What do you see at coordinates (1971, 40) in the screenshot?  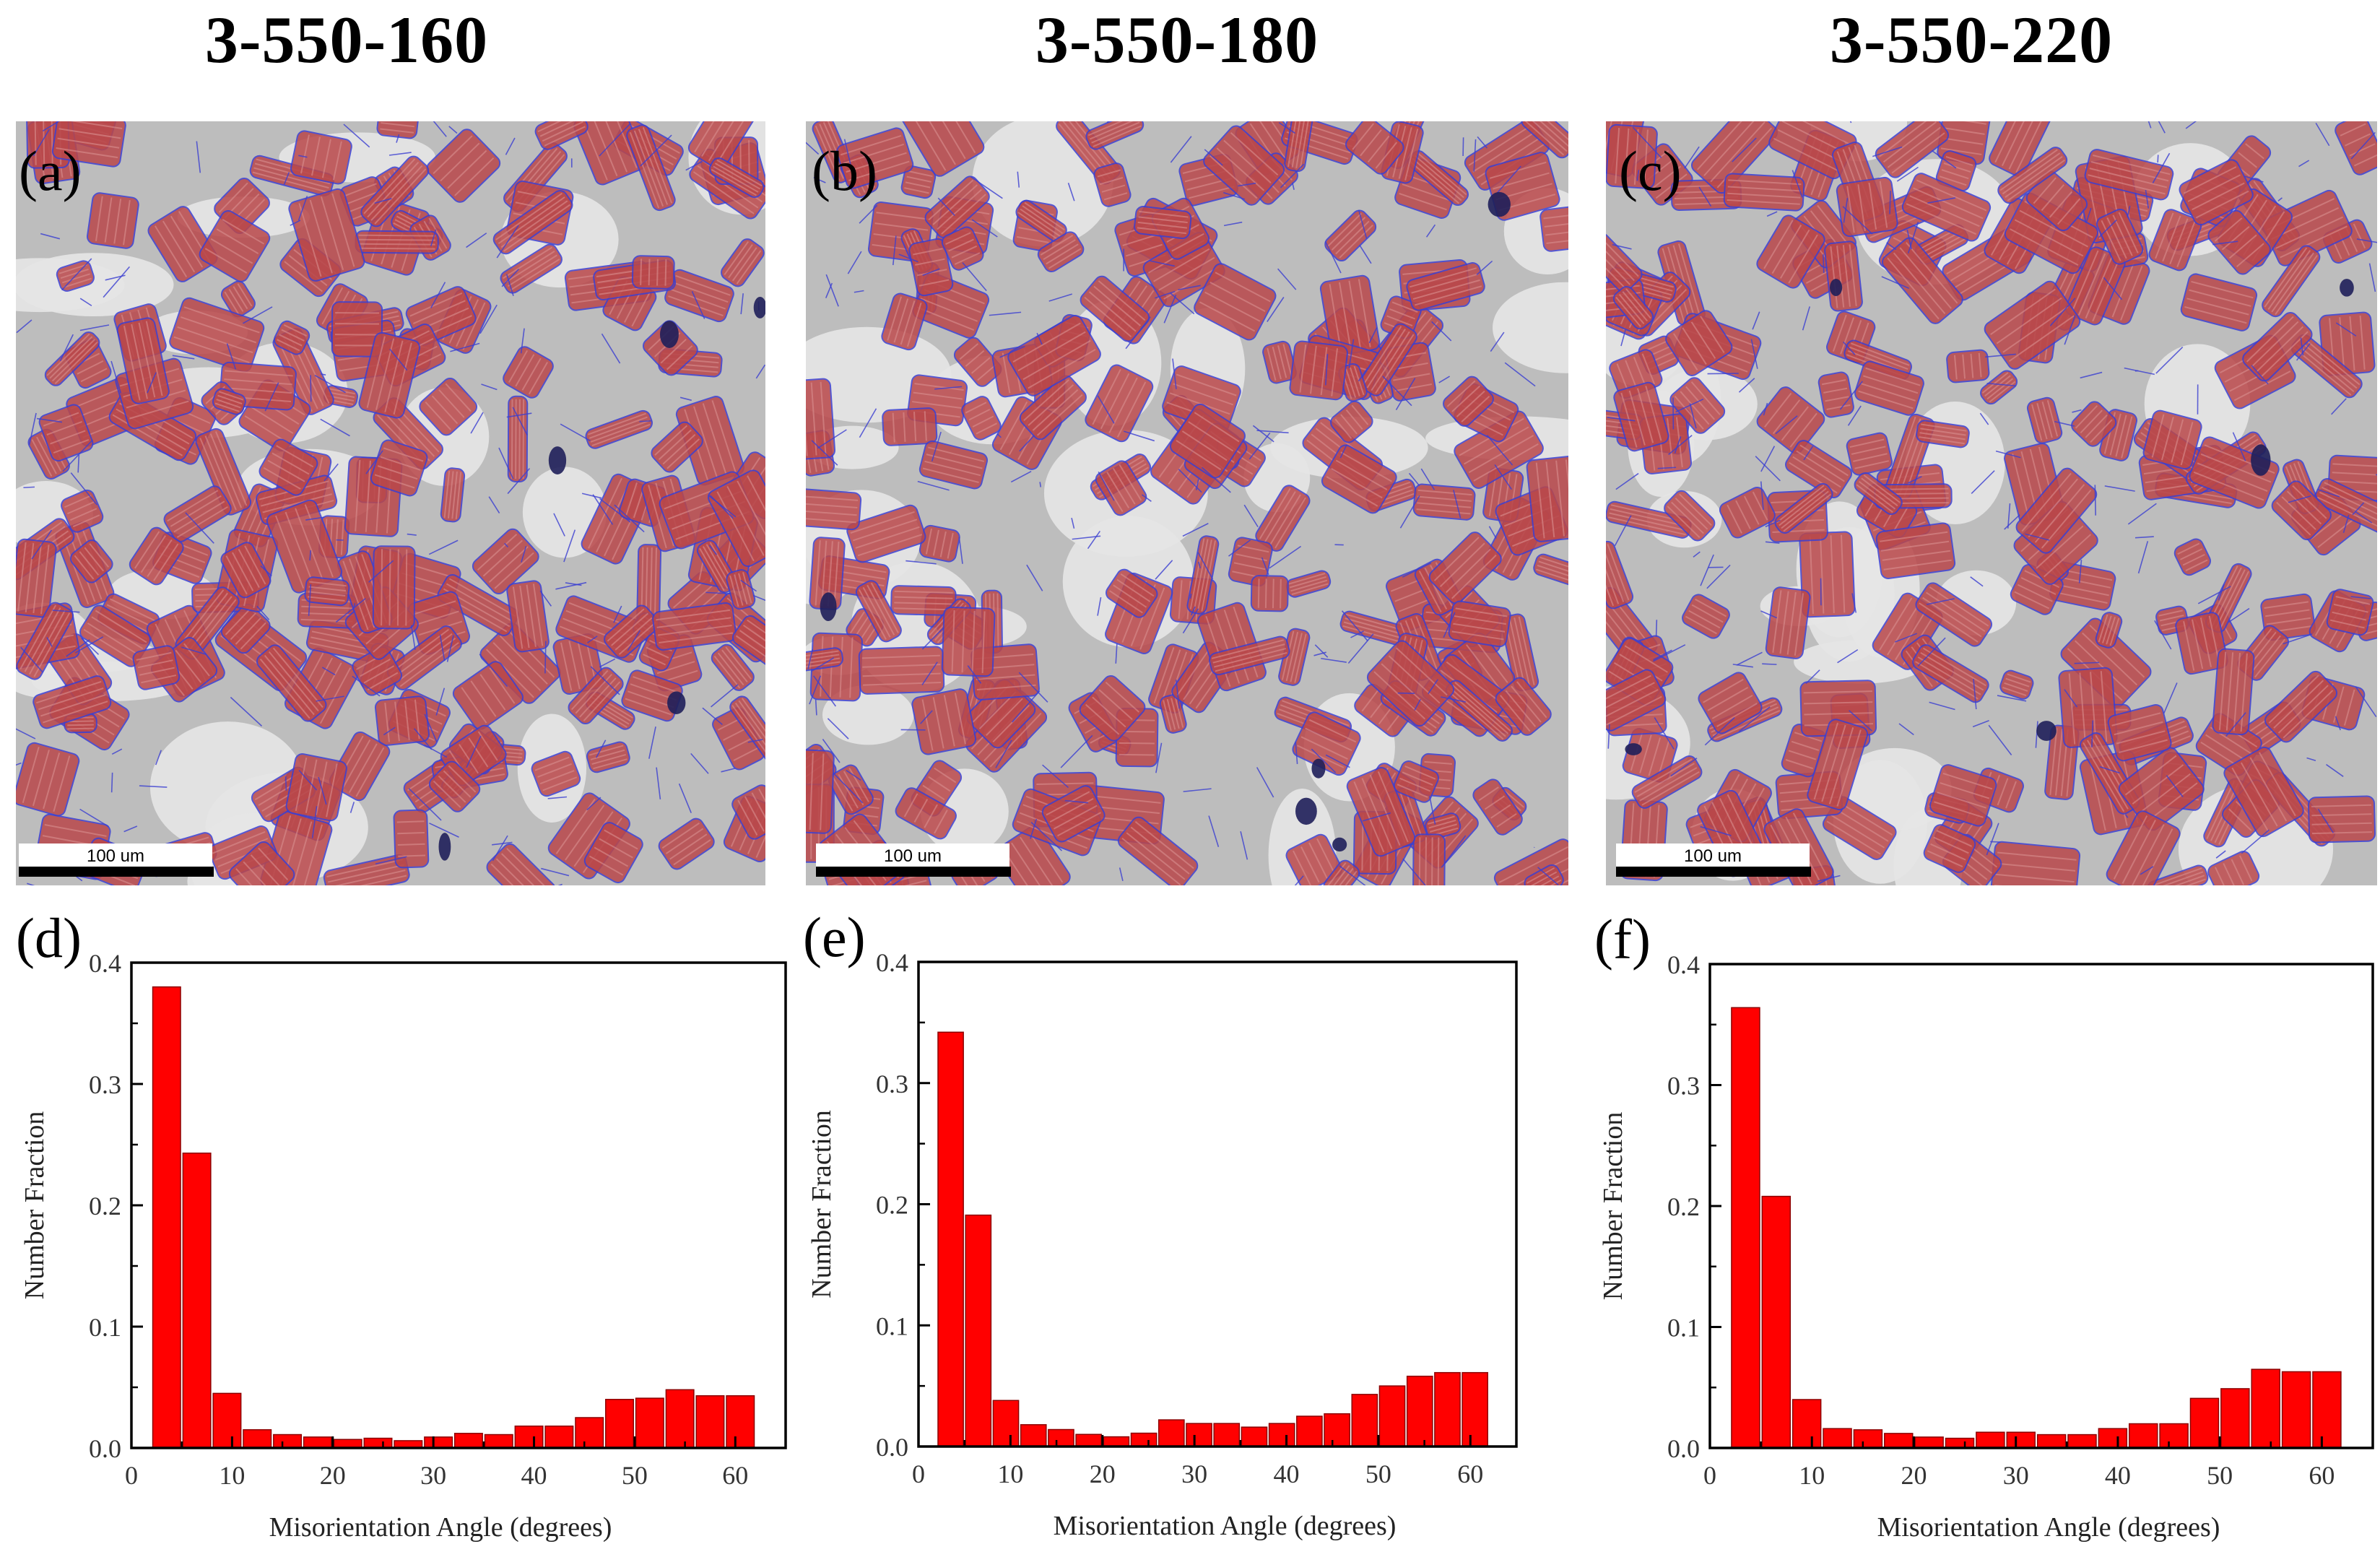 I see `column-title: 3-550-220` at bounding box center [1971, 40].